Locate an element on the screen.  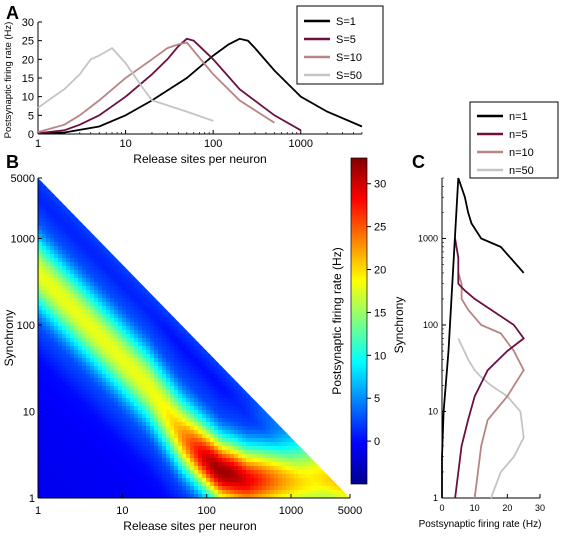
colorbar-tick-label: 15 is located at coordinates (380, 313).